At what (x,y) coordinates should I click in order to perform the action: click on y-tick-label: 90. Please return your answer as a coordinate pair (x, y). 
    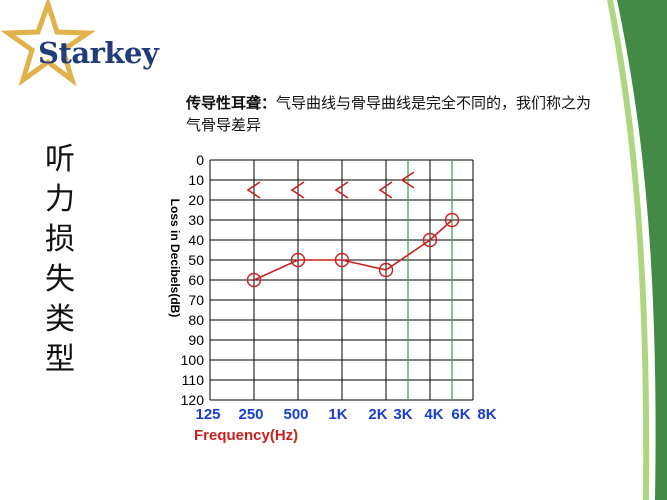
    Looking at the image, I should click on (196, 340).